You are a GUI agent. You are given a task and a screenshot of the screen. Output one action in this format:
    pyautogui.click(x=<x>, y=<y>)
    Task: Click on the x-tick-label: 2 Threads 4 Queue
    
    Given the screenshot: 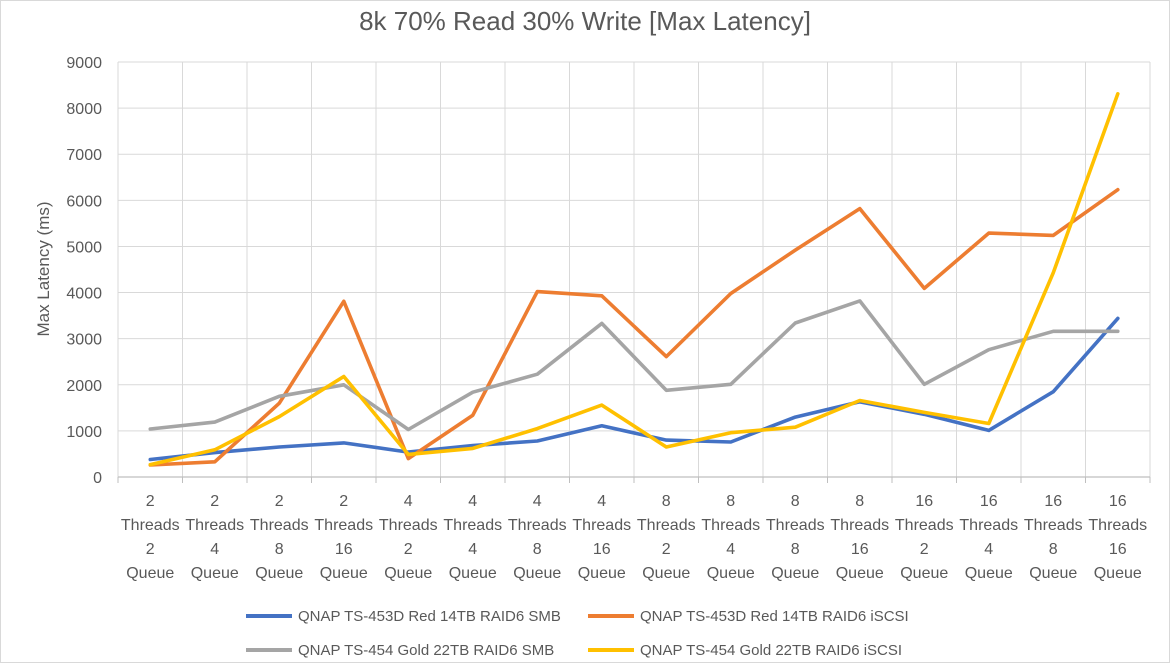 What is the action you would take?
    pyautogui.click(x=214, y=537)
    